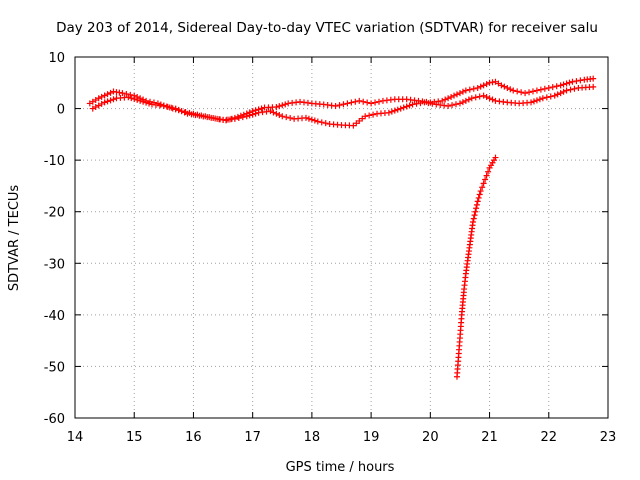 This screenshot has width=640, height=480. Describe the element at coordinates (476, 267) in the screenshot. I see `series-descending-arc` at that location.